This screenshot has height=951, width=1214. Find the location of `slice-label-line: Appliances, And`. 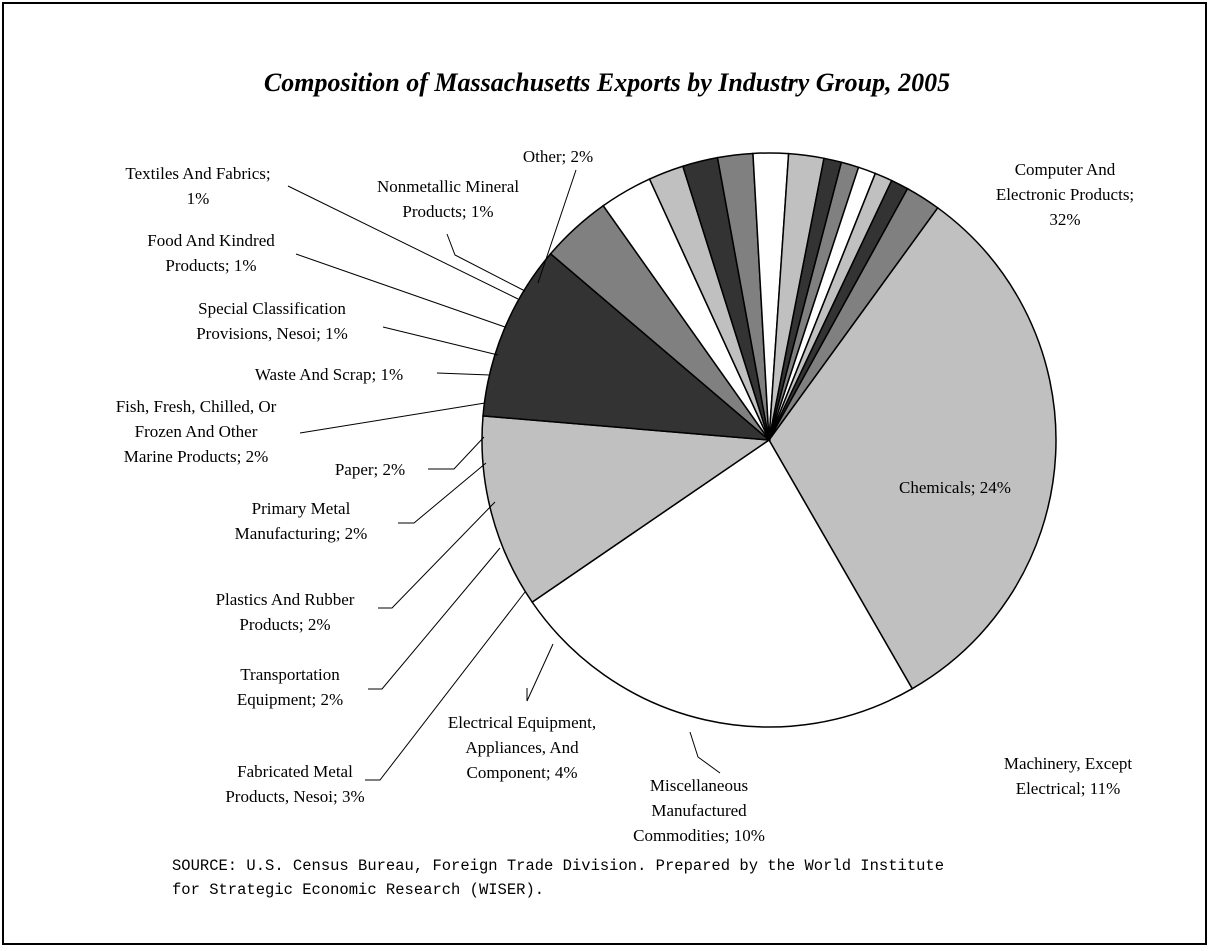

slice-label-line: Appliances, And is located at coordinates (522, 747).